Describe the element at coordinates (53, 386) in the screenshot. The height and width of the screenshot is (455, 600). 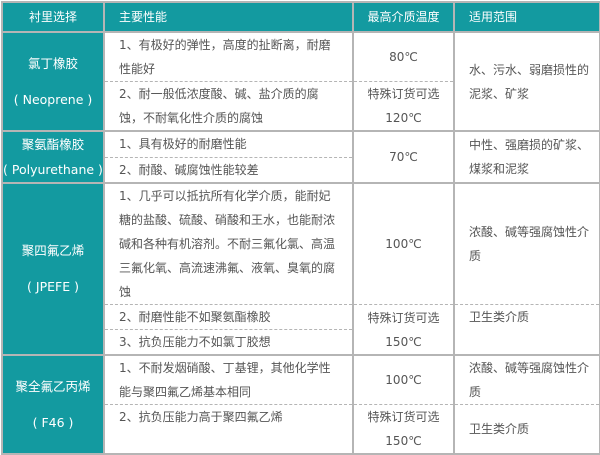
I see `lining-cn: 聚全氟乙丙烯` at that location.